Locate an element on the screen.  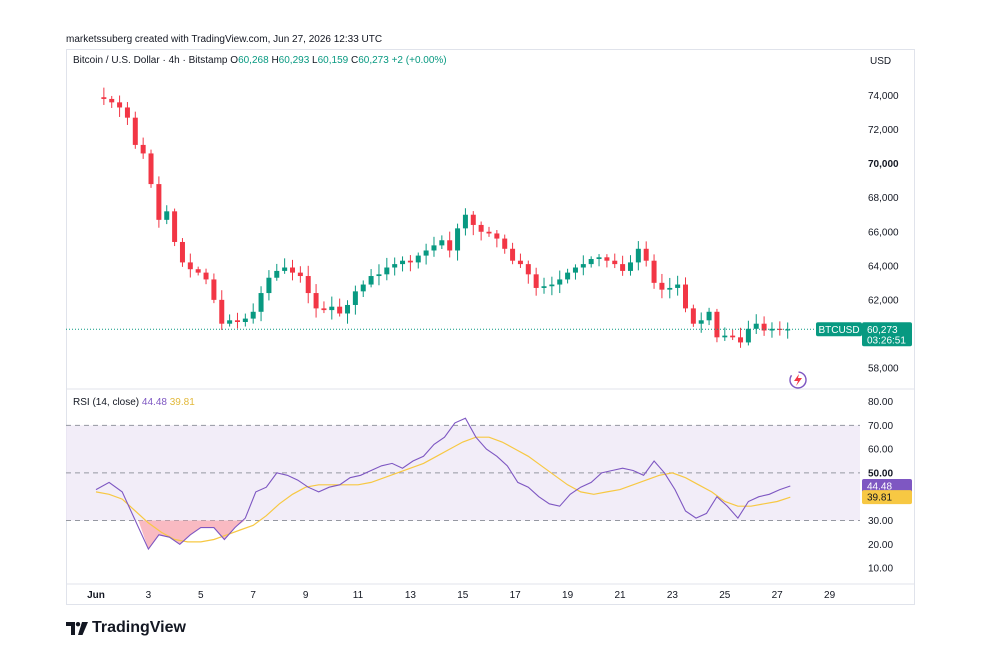
x-tick-label: 9 is located at coordinates (306, 595).